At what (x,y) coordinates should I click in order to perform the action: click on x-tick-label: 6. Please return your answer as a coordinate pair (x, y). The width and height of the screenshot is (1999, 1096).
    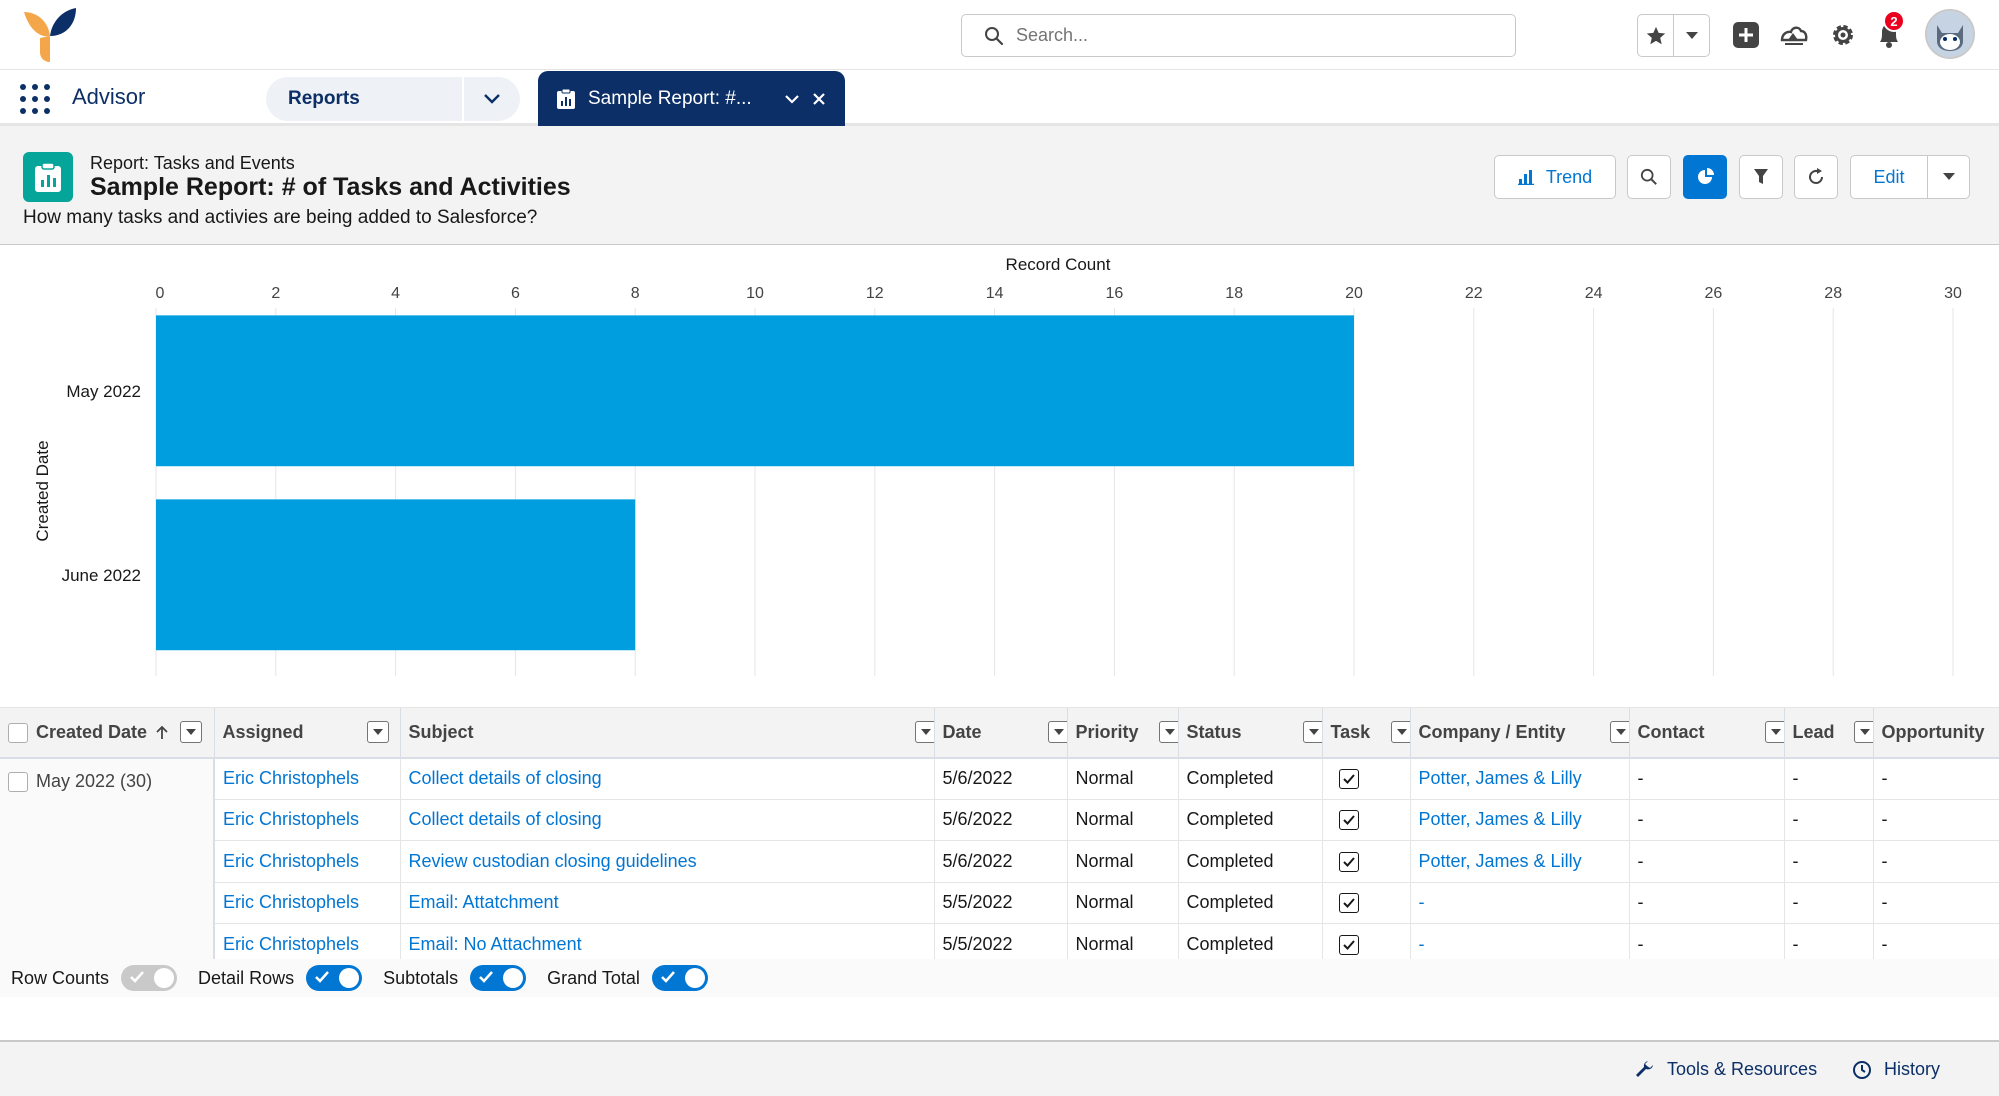
    Looking at the image, I should click on (515, 293).